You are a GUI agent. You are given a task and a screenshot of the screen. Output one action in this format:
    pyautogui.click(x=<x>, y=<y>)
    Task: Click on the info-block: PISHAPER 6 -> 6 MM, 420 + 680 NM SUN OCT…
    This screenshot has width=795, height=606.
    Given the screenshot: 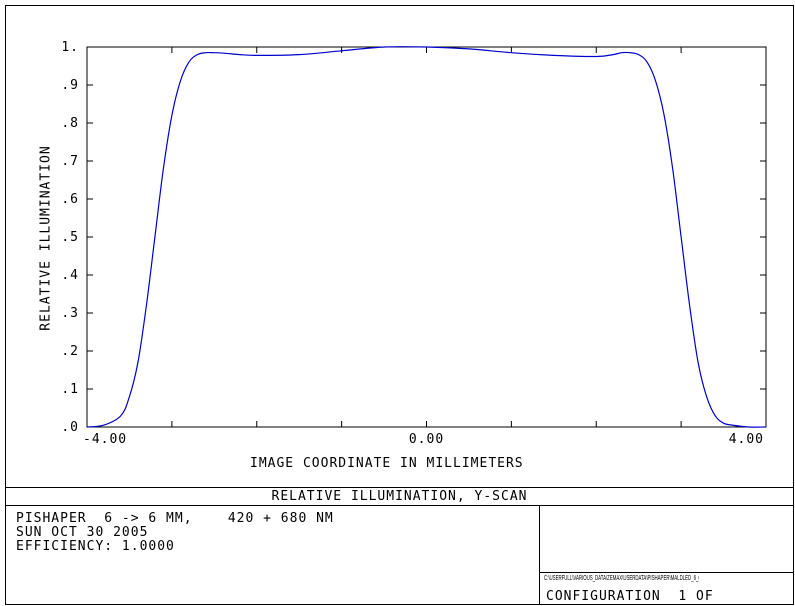 What is the action you would take?
    pyautogui.click(x=175, y=533)
    